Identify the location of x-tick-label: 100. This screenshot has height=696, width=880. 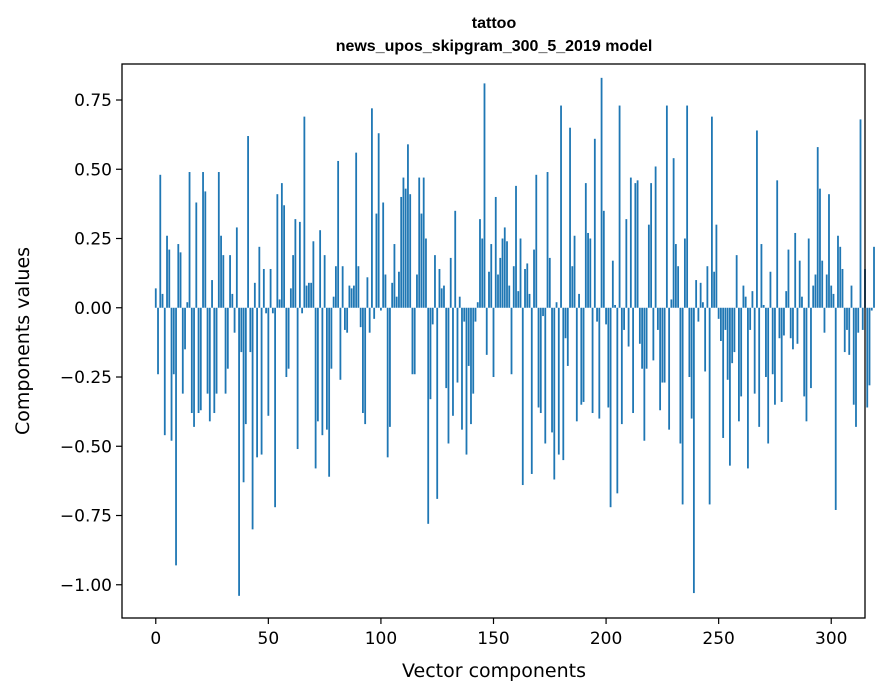
(381, 639).